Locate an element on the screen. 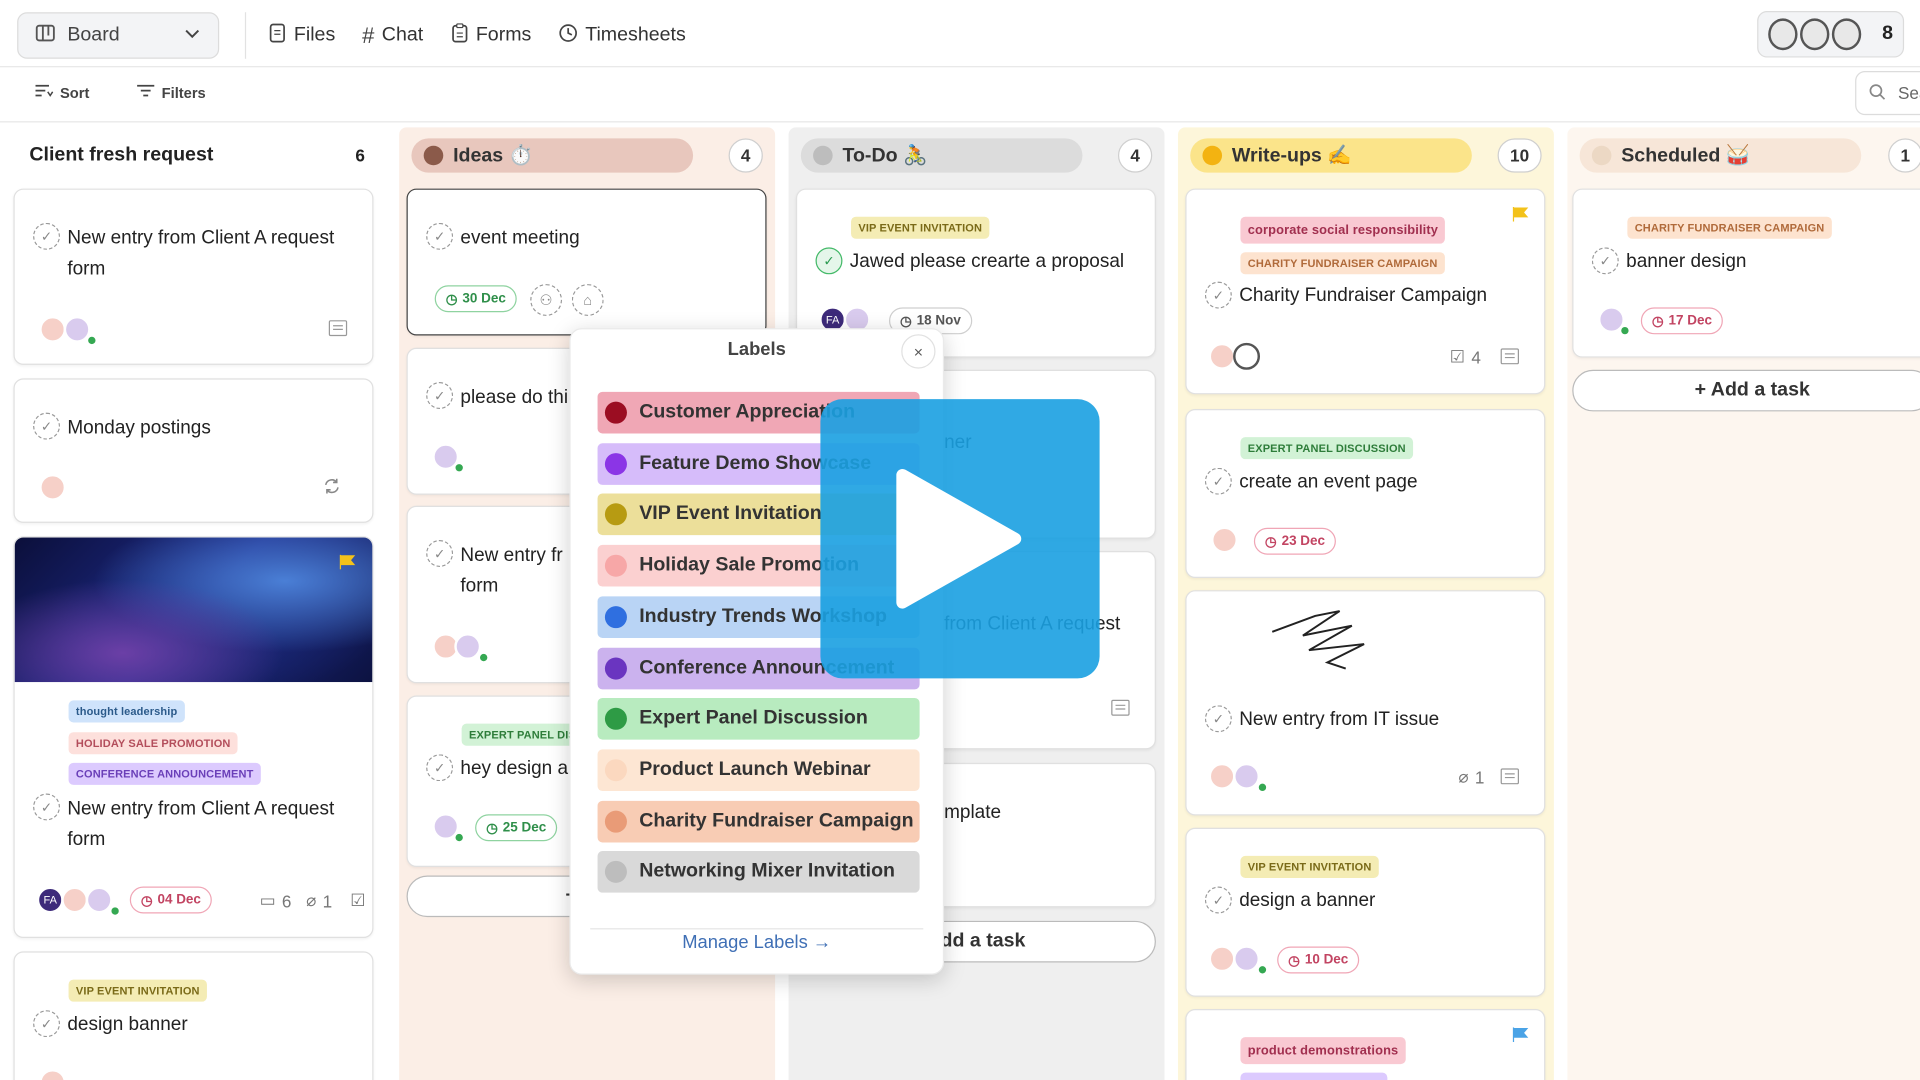 The image size is (1920, 1080). tag-icon: ⌂ is located at coordinates (587, 300).